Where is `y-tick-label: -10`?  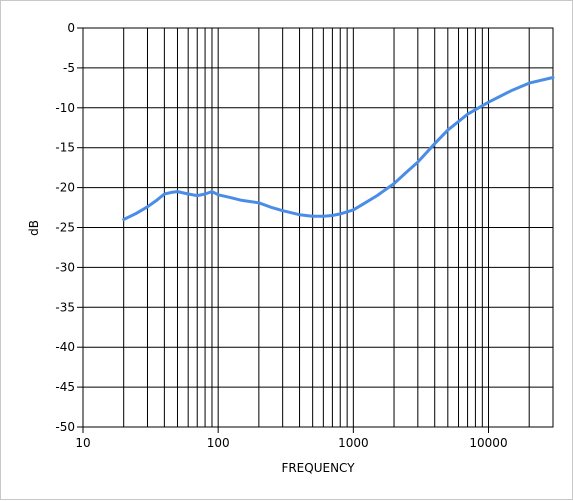 y-tick-label: -10 is located at coordinates (65, 108).